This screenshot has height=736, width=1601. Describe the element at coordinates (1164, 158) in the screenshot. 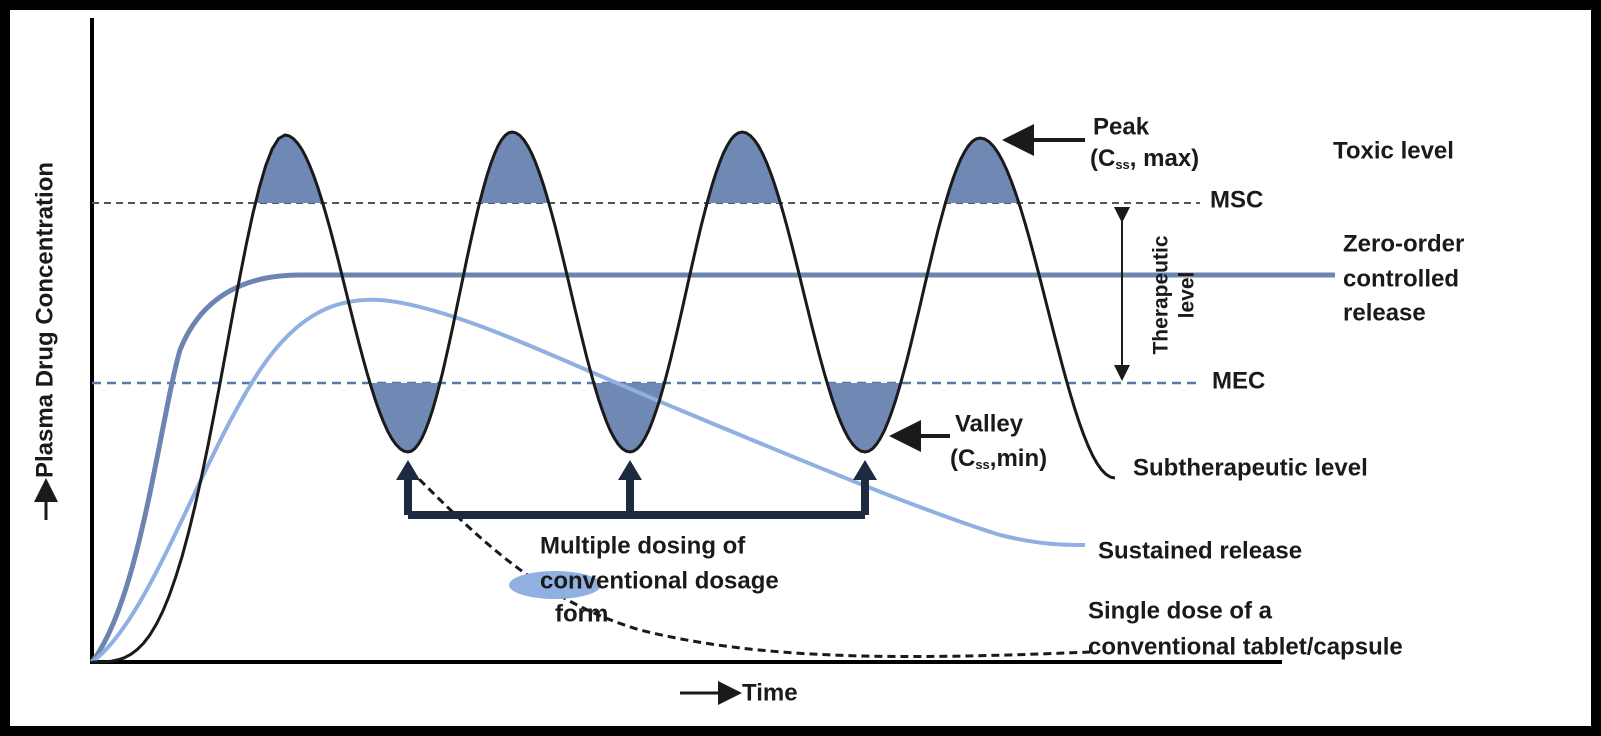

I see `text: , max)` at that location.